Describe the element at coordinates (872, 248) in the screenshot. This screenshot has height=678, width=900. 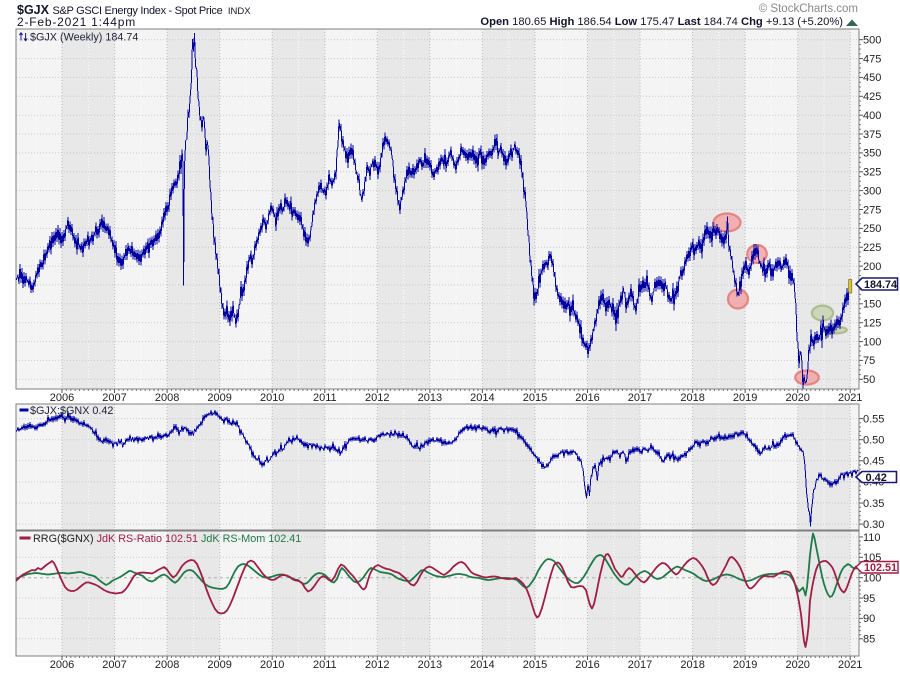
I see `svg-text: 225` at that location.